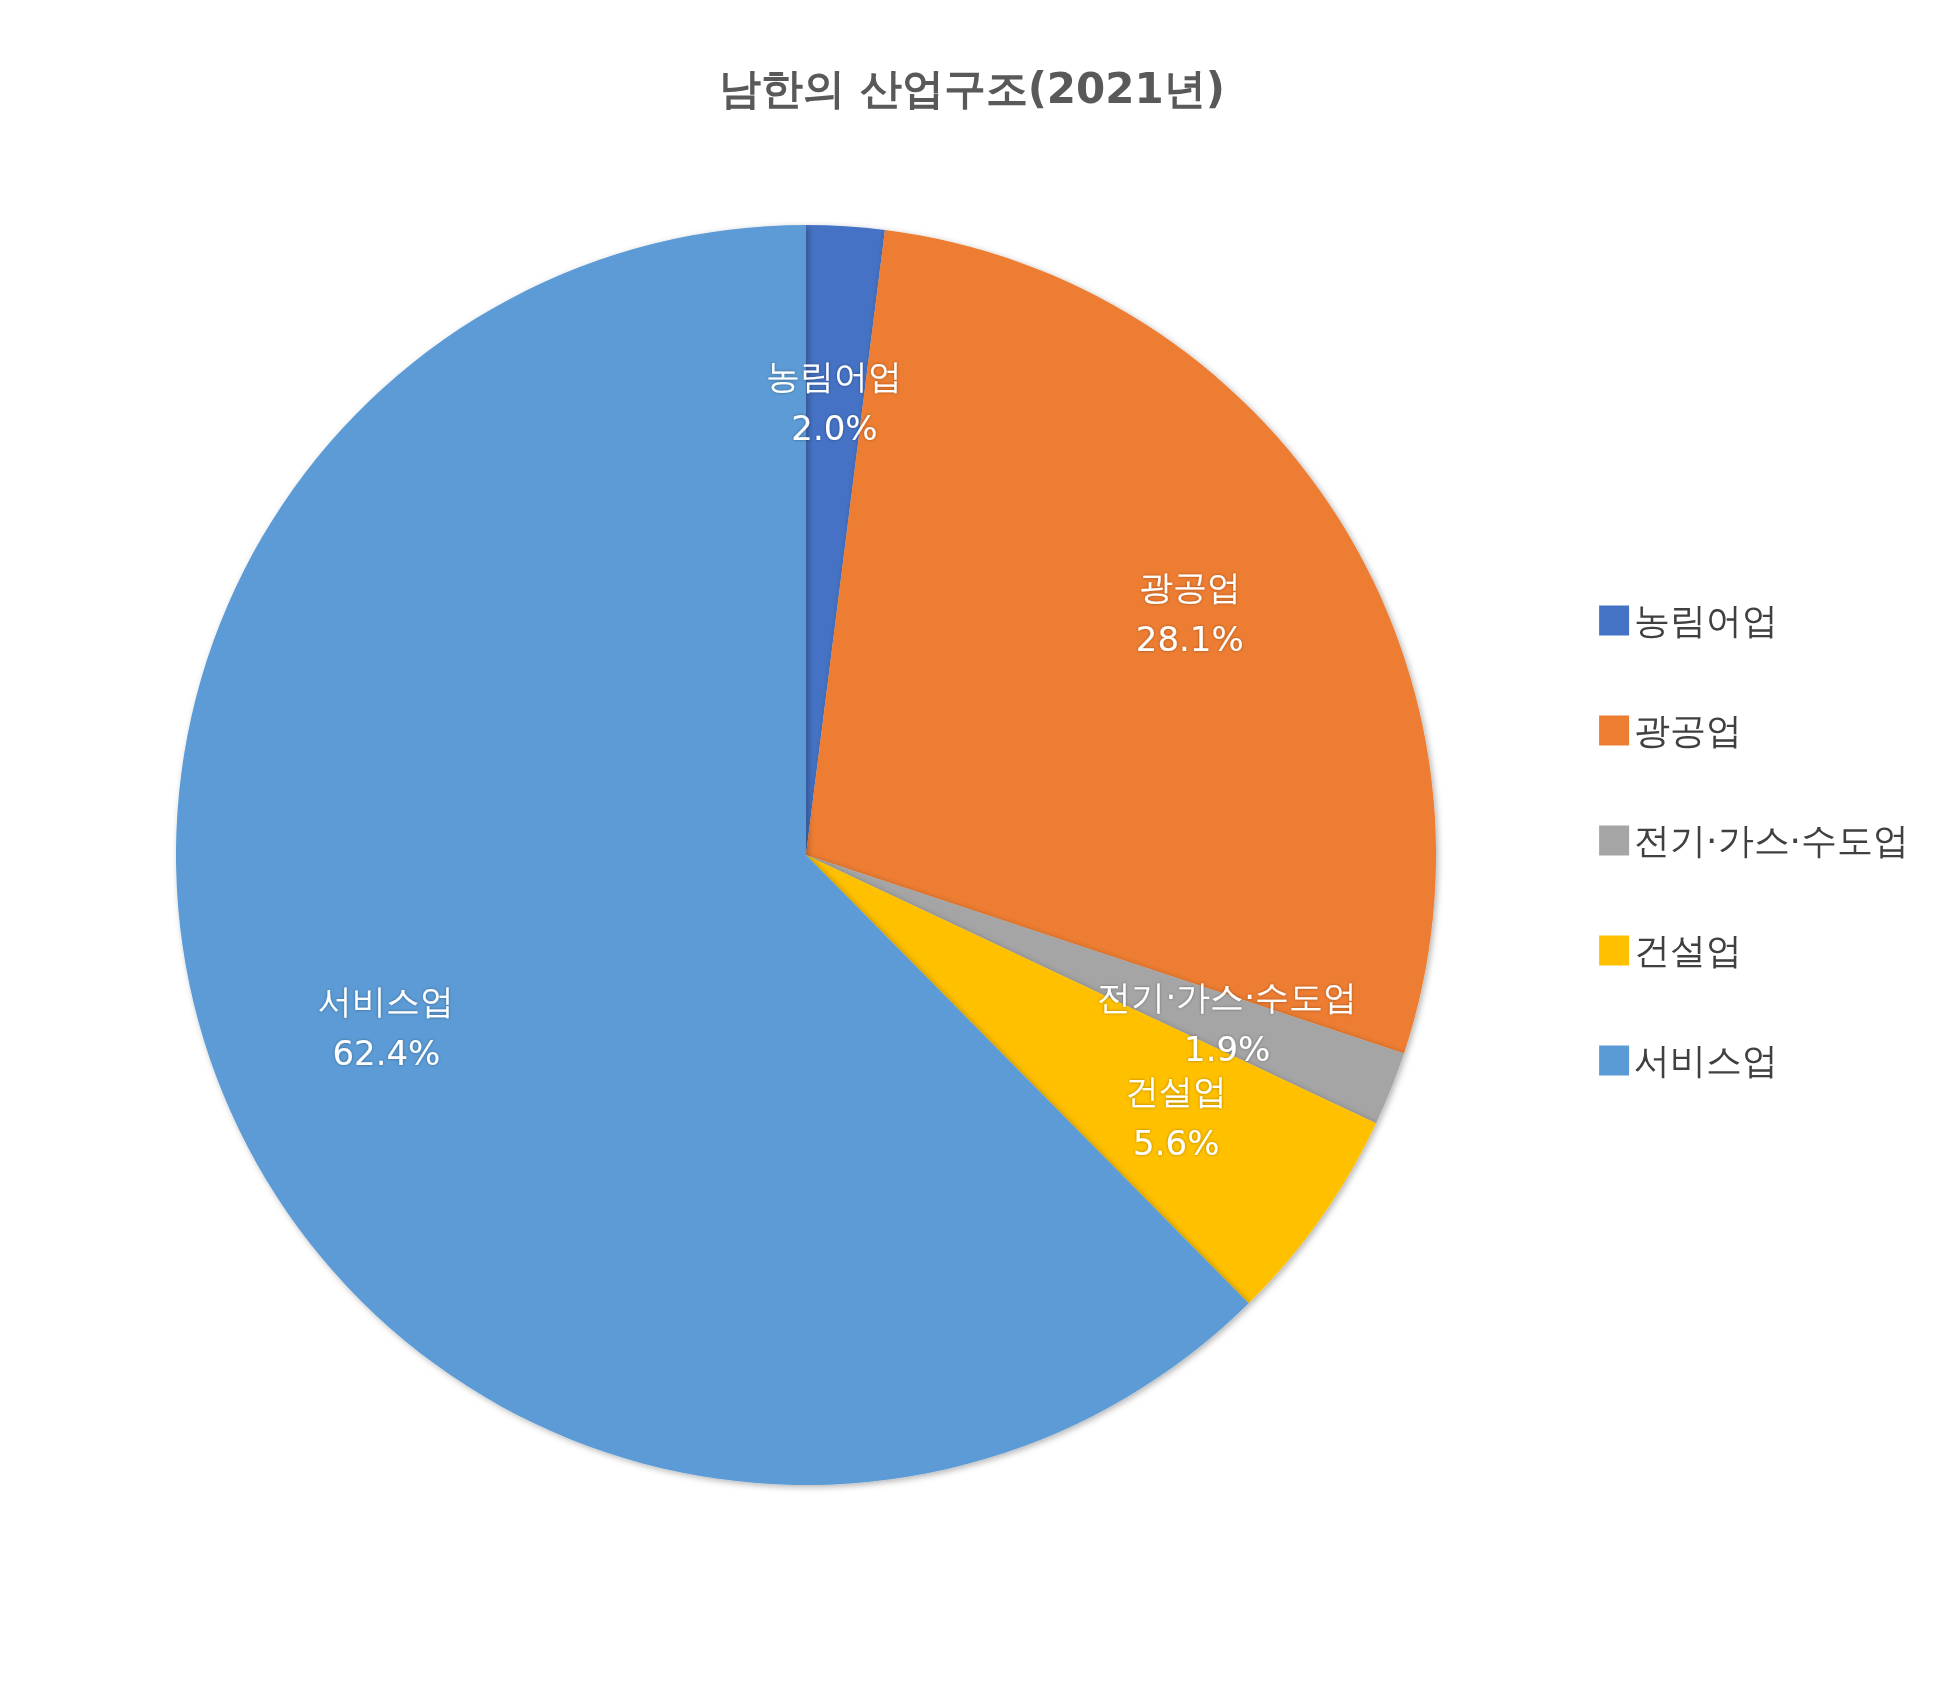 The width and height of the screenshot is (1944, 1681). I want to click on data-label: 62.4%, so click(386, 1053).